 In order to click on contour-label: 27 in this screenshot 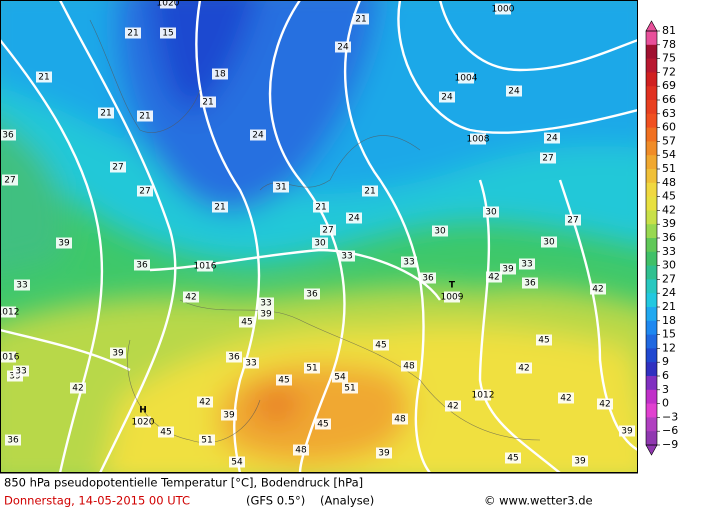, I will do `click(547, 159)`.